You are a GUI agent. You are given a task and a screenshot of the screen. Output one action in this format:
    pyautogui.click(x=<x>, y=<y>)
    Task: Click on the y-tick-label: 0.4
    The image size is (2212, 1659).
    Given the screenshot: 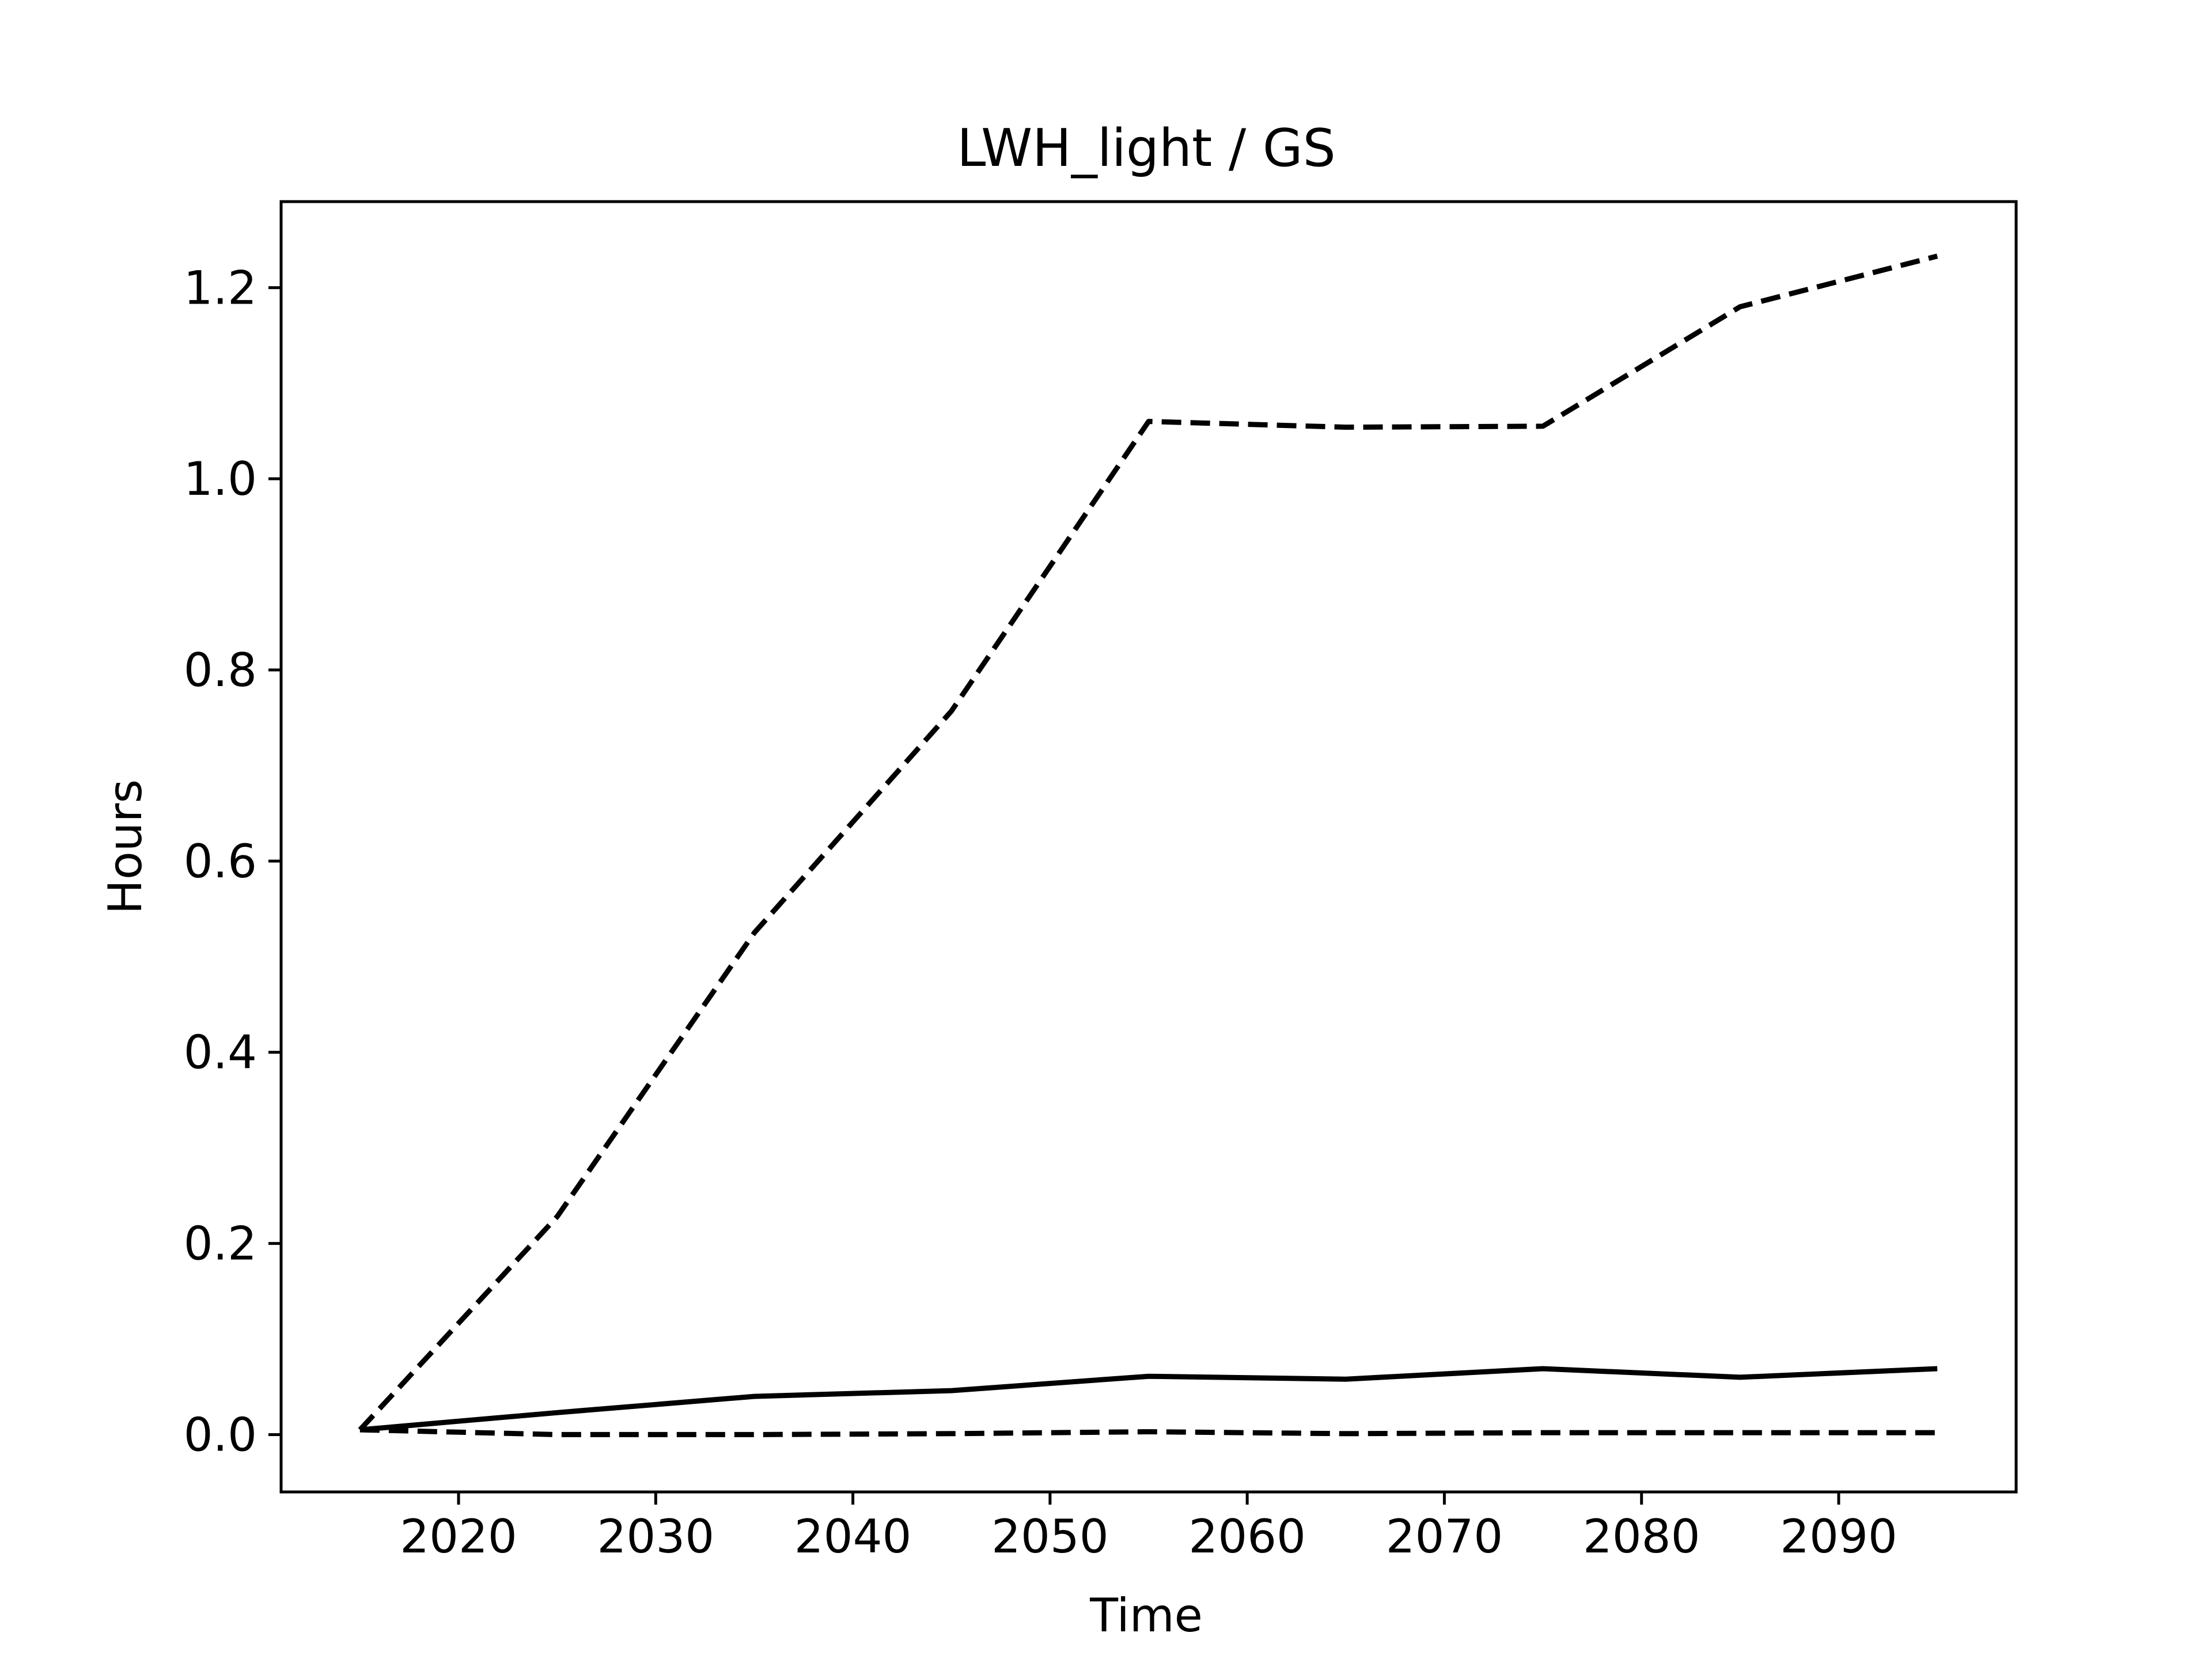 What is the action you would take?
    pyautogui.click(x=220, y=1053)
    